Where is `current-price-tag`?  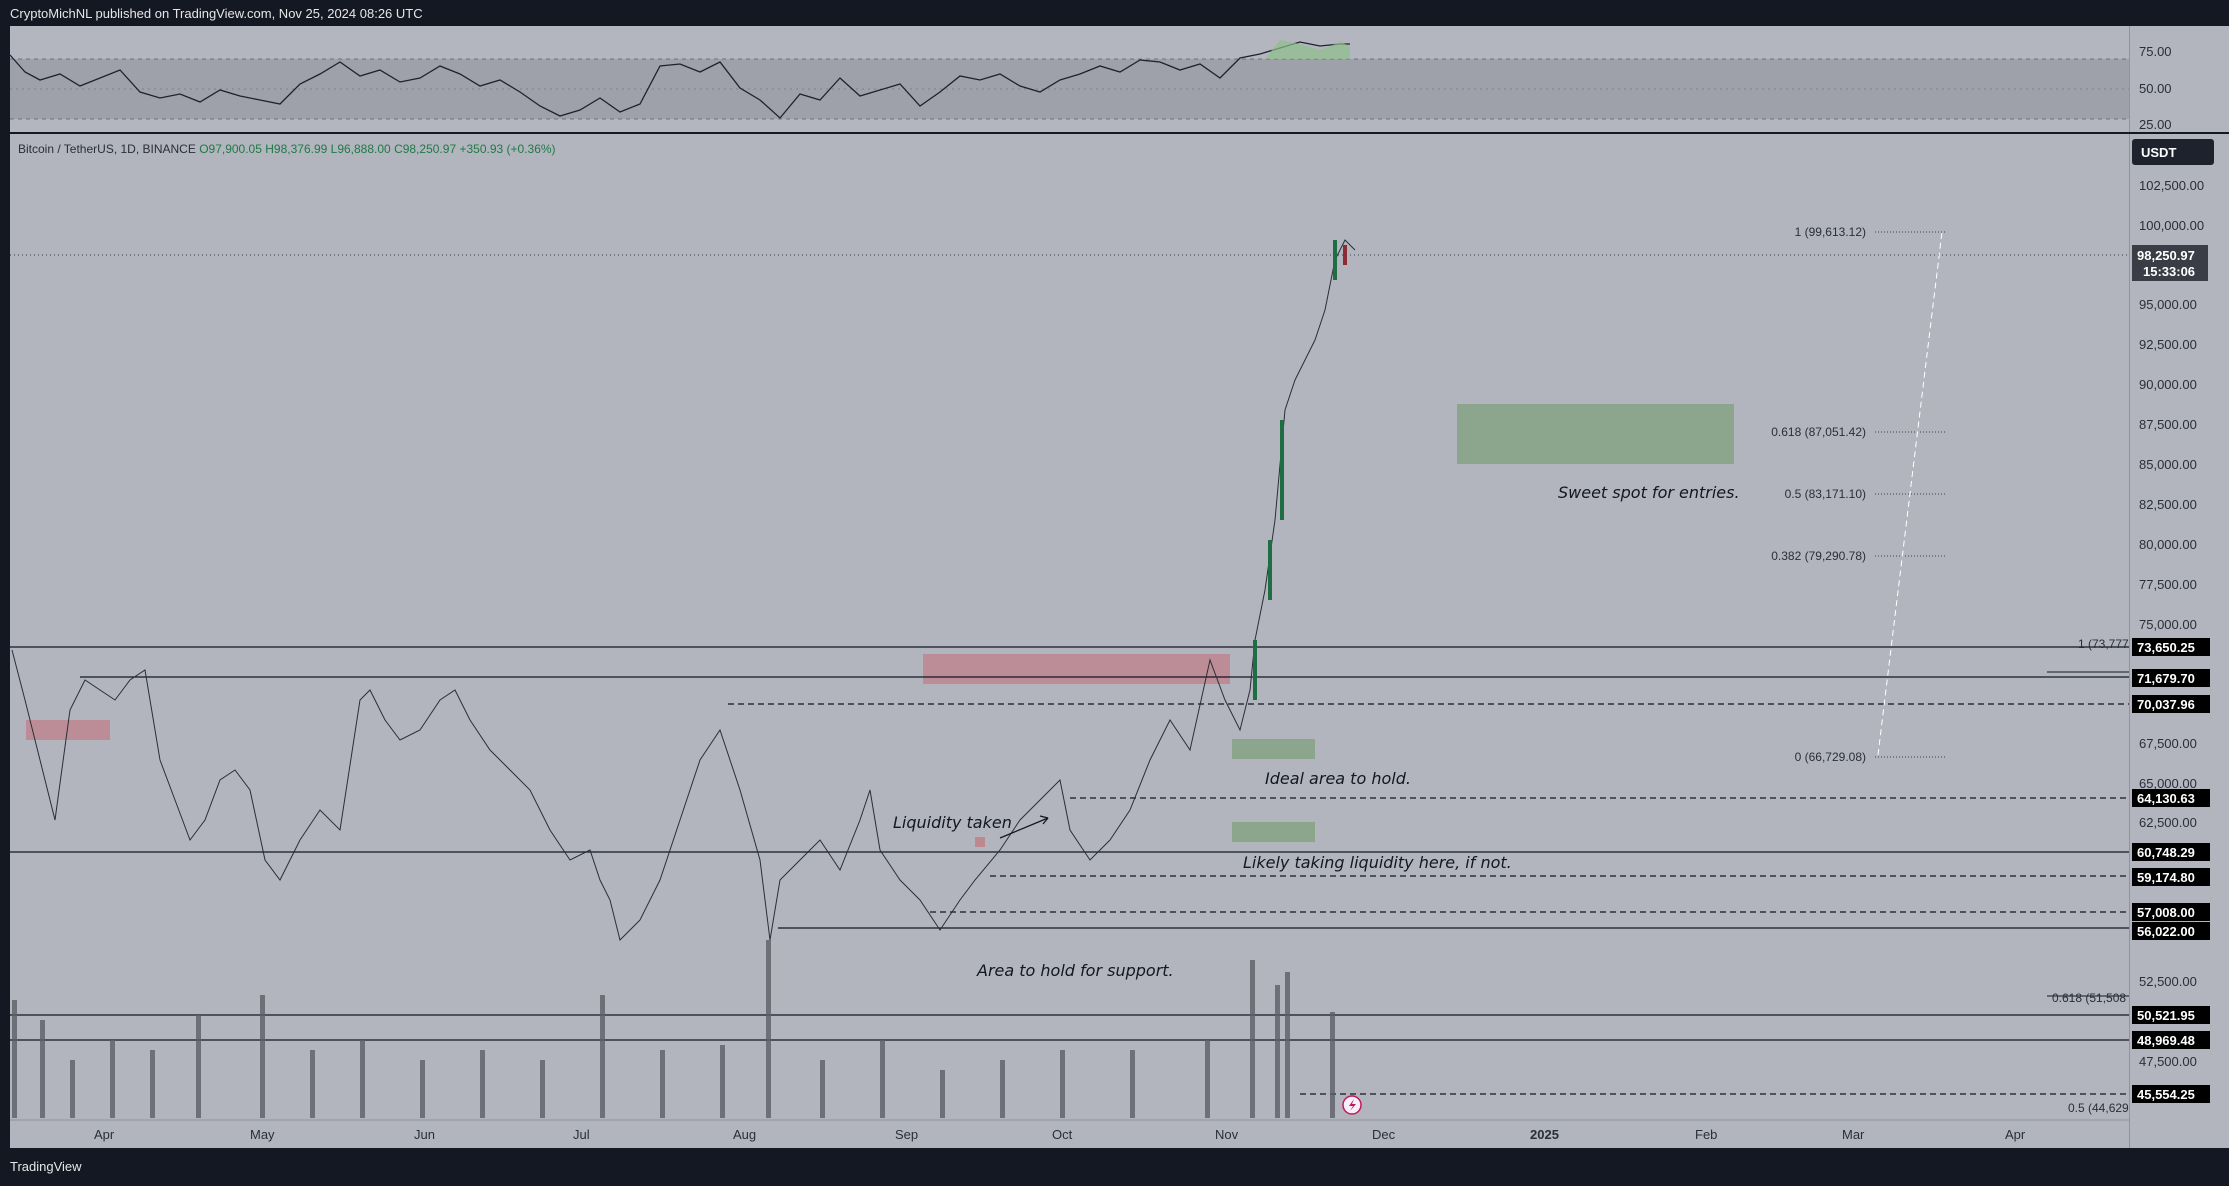
current-price-tag is located at coordinates (2170, 263).